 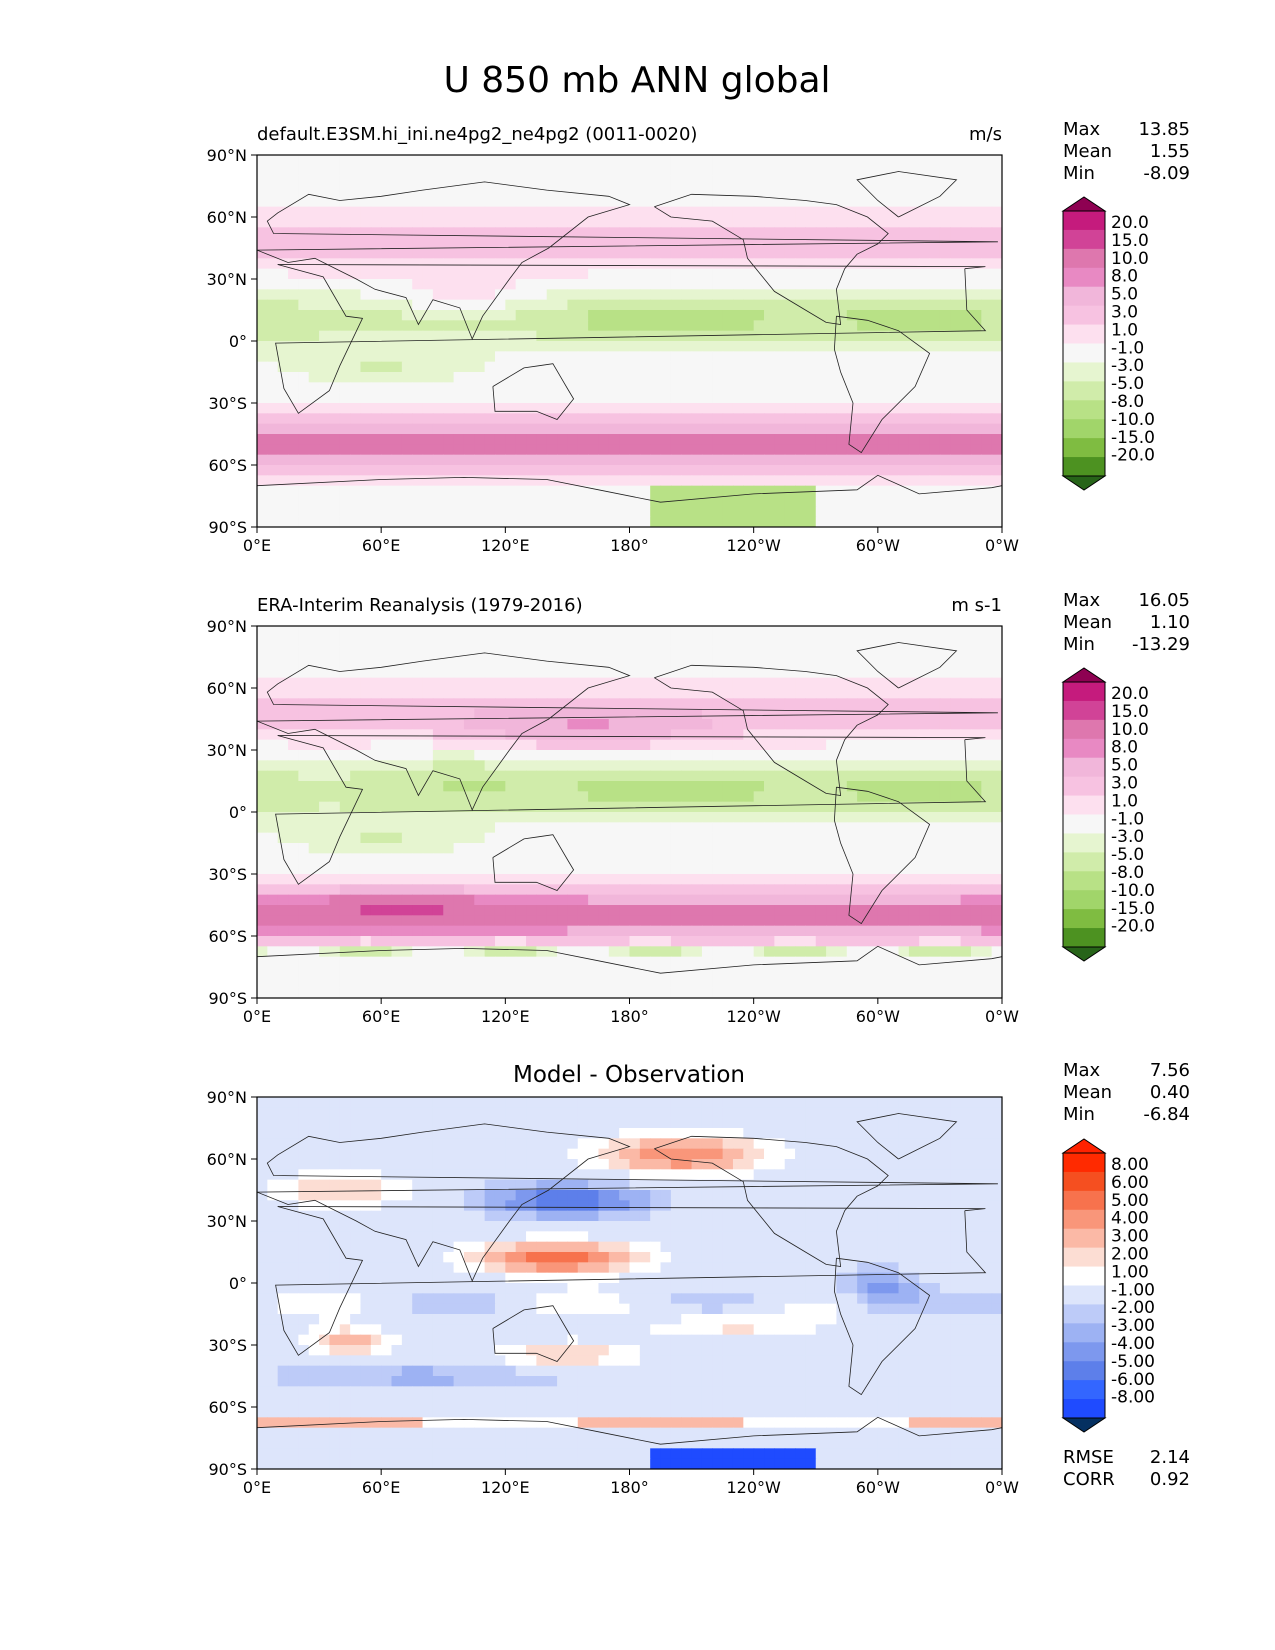 What do you see at coordinates (505, 545) in the screenshot?
I see `x-tick-label: 120°E` at bounding box center [505, 545].